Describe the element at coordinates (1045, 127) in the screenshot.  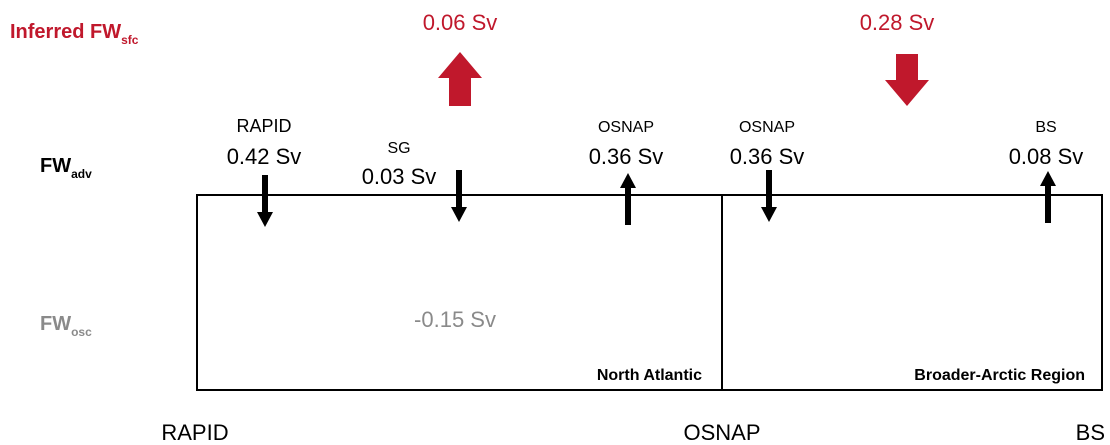
I see `section-name: BS` at that location.